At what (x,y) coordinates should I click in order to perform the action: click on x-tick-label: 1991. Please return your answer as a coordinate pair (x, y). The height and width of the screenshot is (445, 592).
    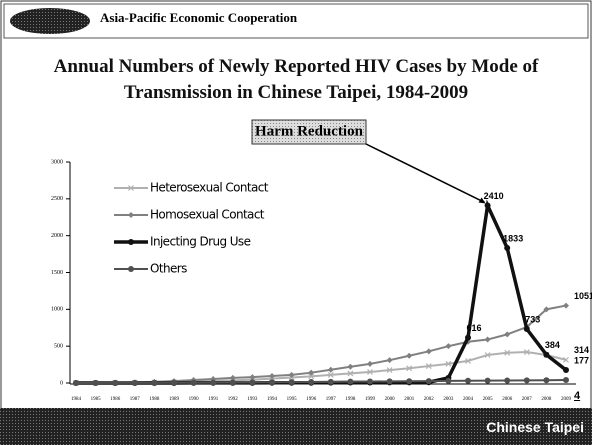
    Looking at the image, I should click on (213, 399).